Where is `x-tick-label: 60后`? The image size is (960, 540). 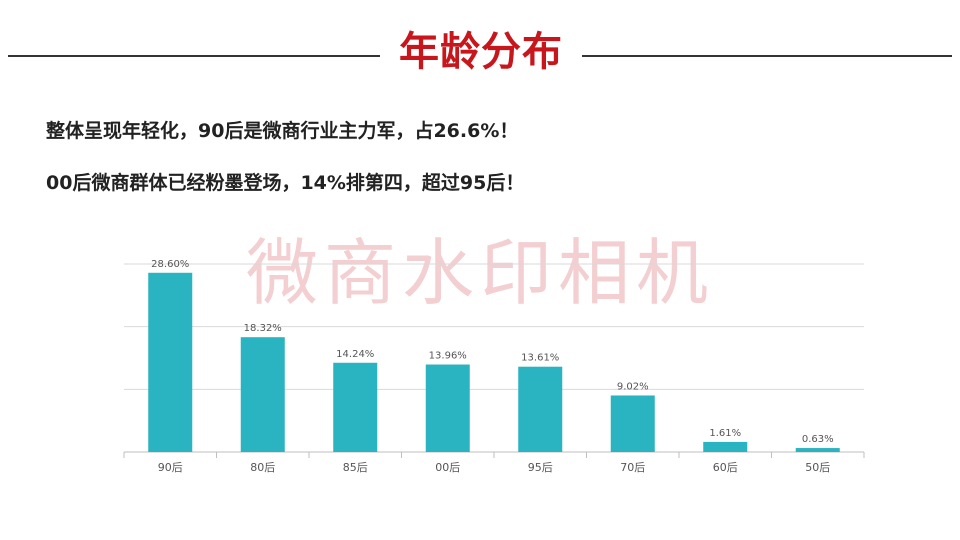
x-tick-label: 60后 is located at coordinates (725, 467).